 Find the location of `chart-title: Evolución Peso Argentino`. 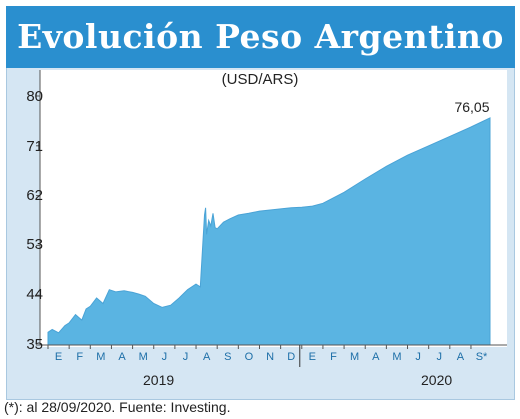

chart-title: Evolución Peso Argentino is located at coordinates (260, 36).